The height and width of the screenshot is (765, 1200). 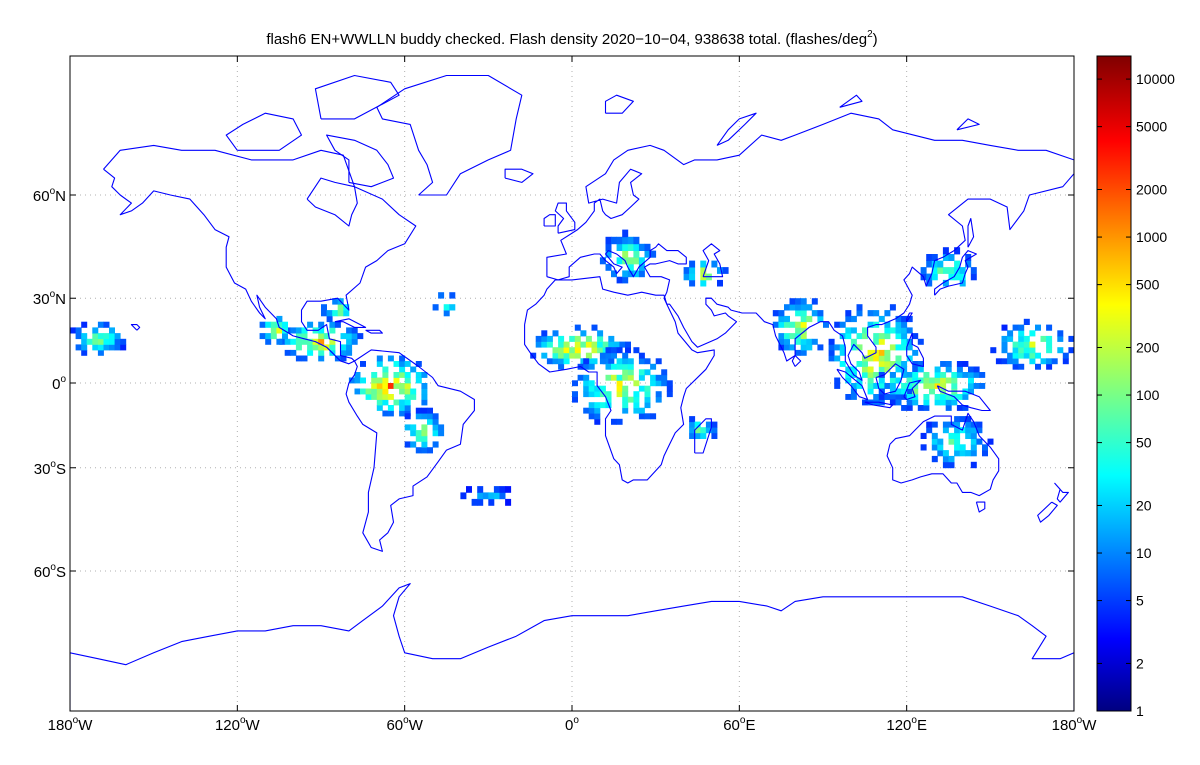 I want to click on title-suffix: ), so click(x=875, y=39).